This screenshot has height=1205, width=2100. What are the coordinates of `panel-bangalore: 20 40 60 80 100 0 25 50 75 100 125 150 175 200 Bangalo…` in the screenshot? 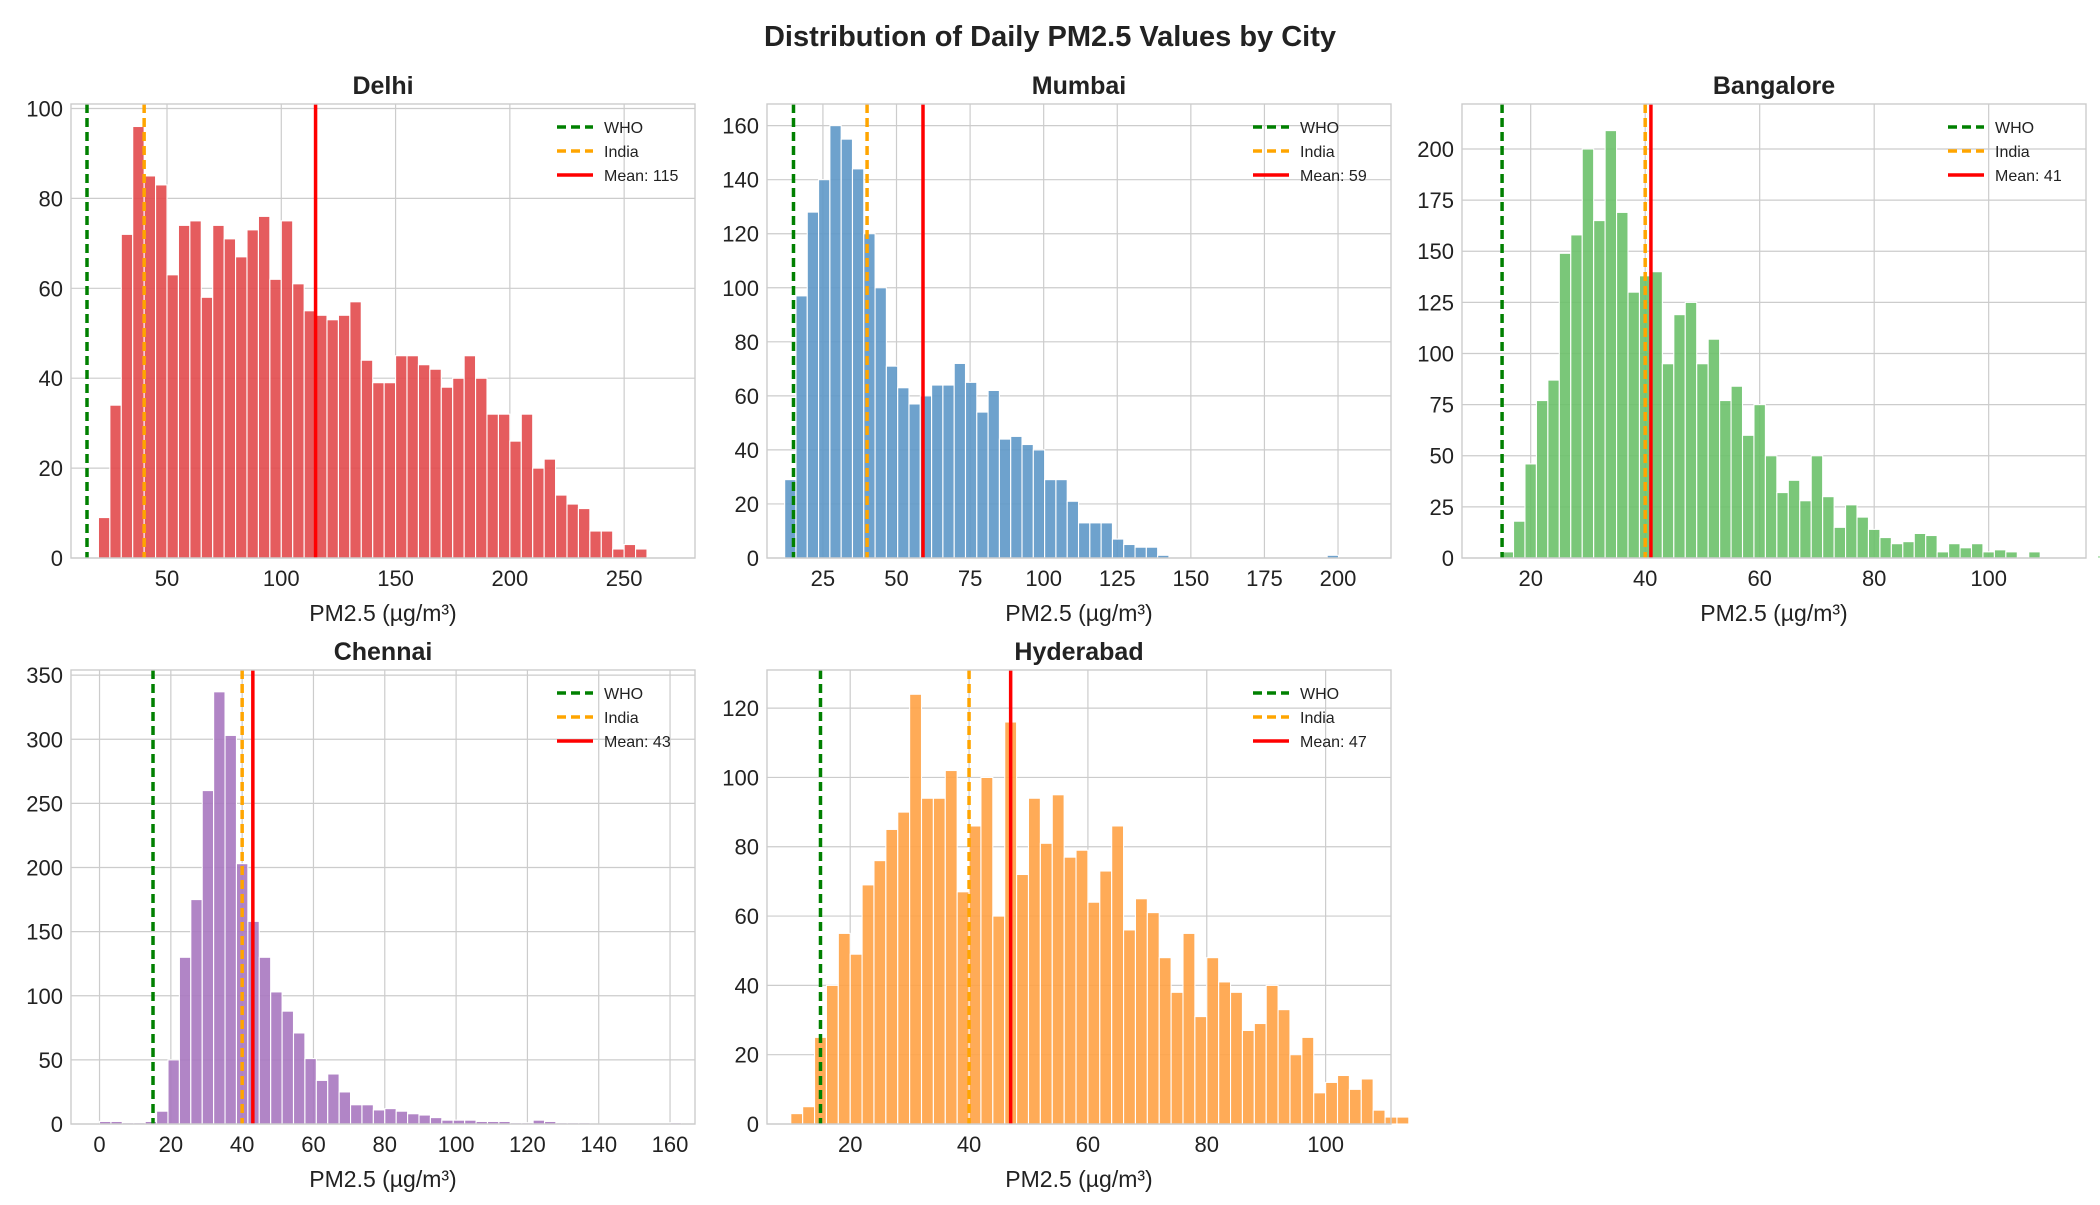 It's located at (1758, 349).